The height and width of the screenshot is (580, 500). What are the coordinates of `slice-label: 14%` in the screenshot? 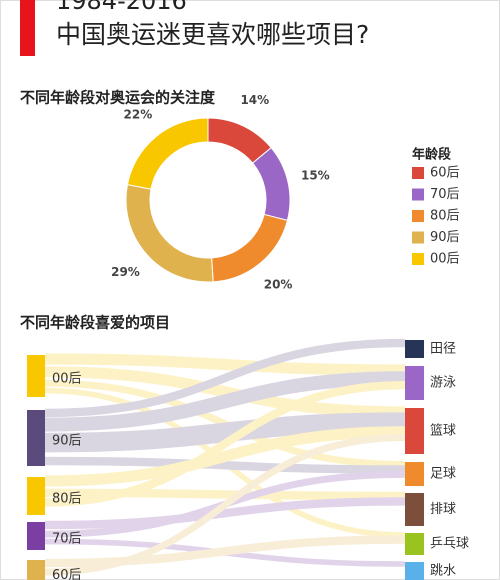 It's located at (254, 100).